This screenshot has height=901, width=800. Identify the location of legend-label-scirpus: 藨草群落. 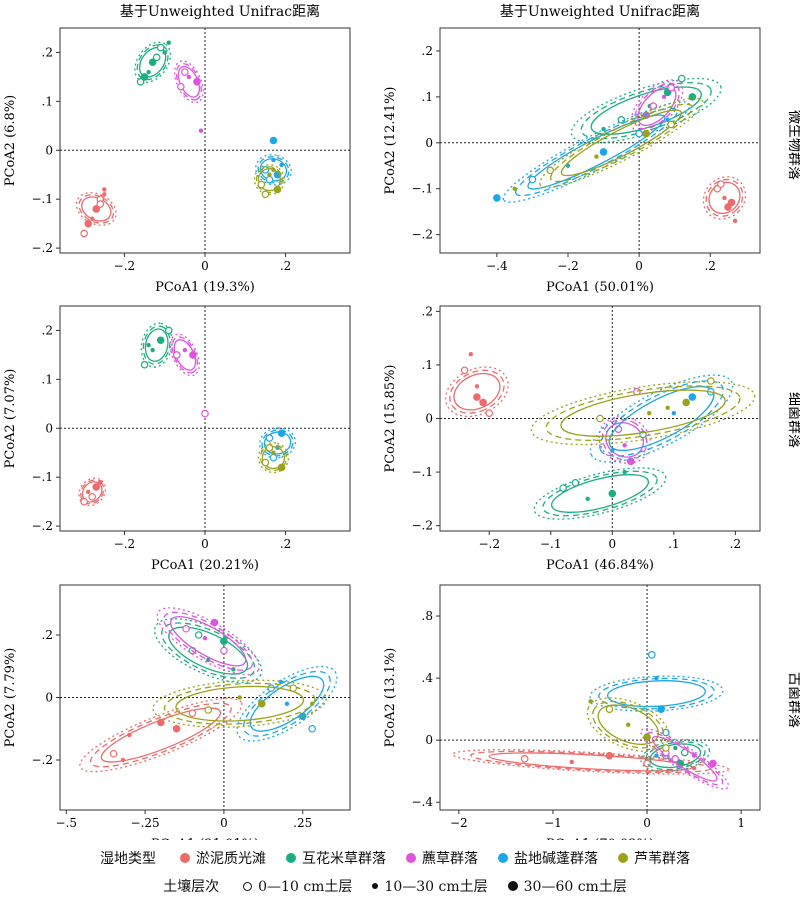
(450, 859).